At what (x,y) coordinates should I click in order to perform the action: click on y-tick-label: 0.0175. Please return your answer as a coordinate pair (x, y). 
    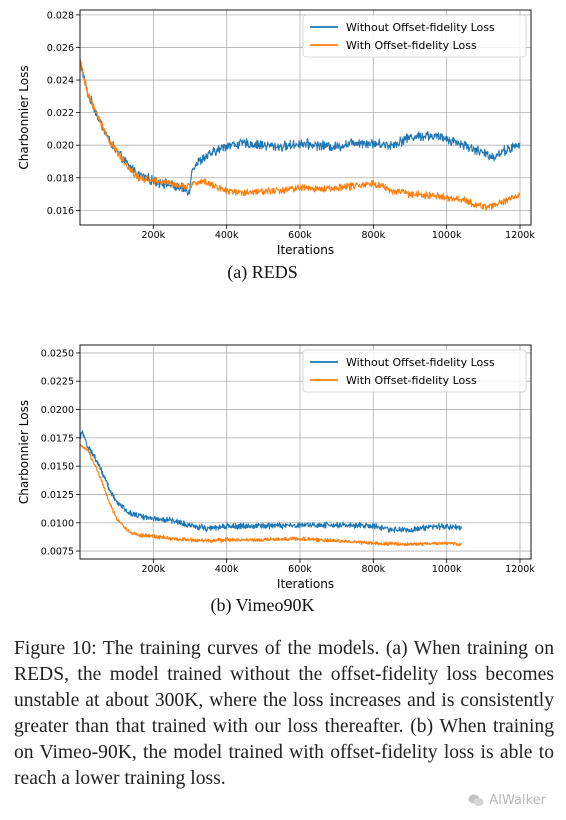
    Looking at the image, I should click on (57, 438).